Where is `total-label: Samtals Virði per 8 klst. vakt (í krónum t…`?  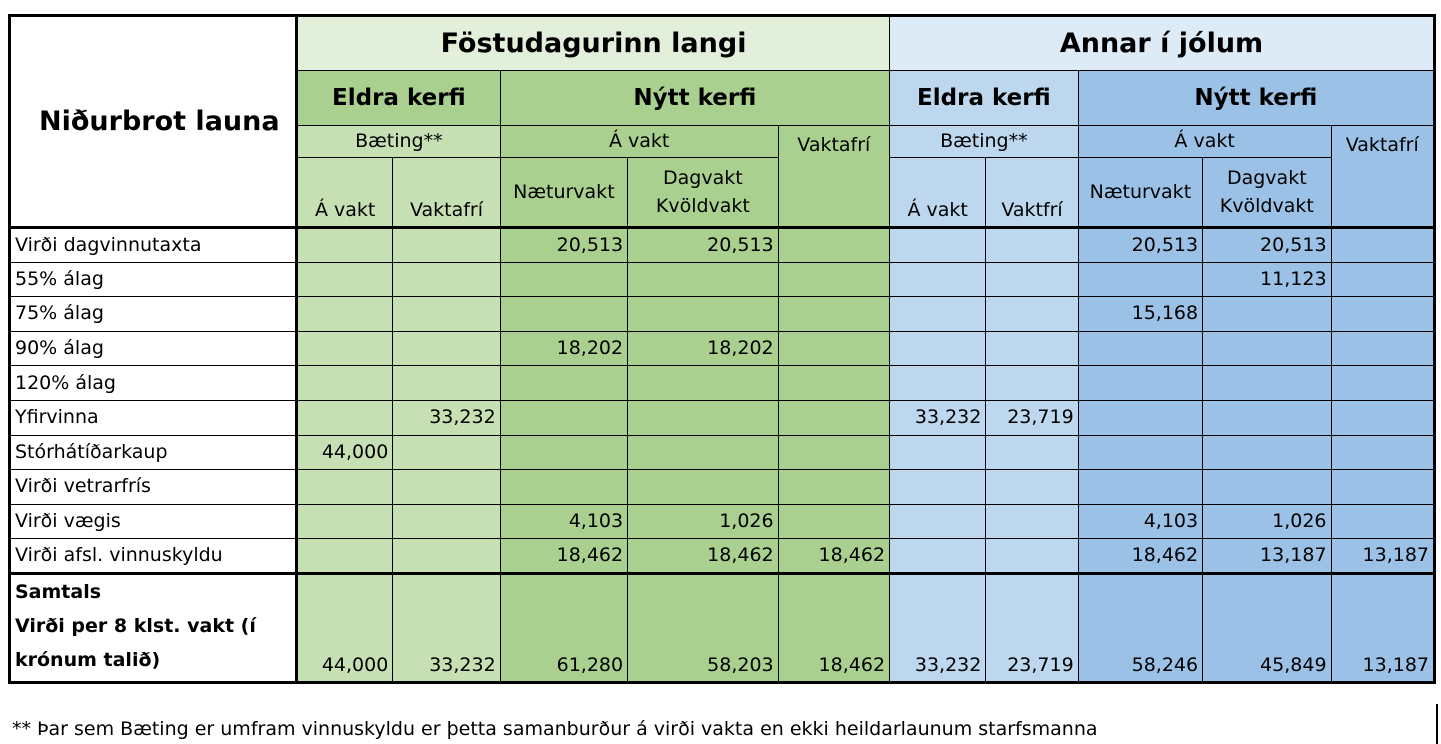 total-label: Samtals Virði per 8 klst. vakt (í krónum t… is located at coordinates (152, 627).